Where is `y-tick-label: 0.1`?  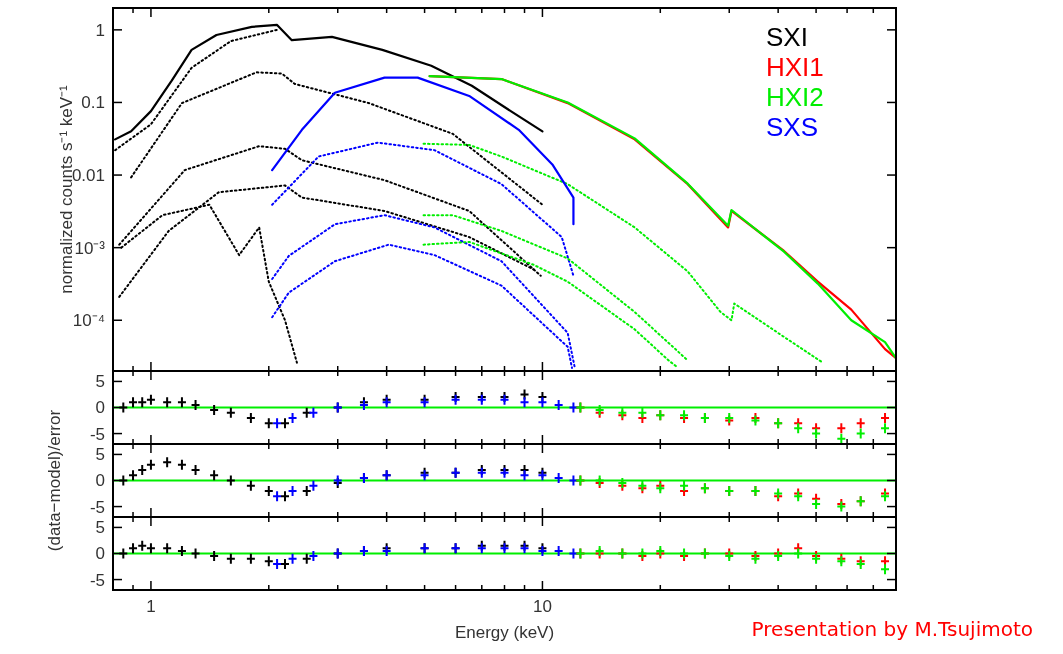
y-tick-label: 0.1 is located at coordinates (93, 103).